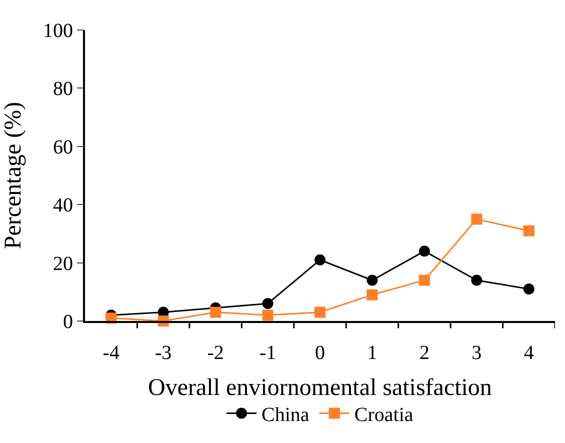 This screenshot has height=443, width=565. Describe the element at coordinates (477, 353) in the screenshot. I see `x-tick-label: 3` at that location.